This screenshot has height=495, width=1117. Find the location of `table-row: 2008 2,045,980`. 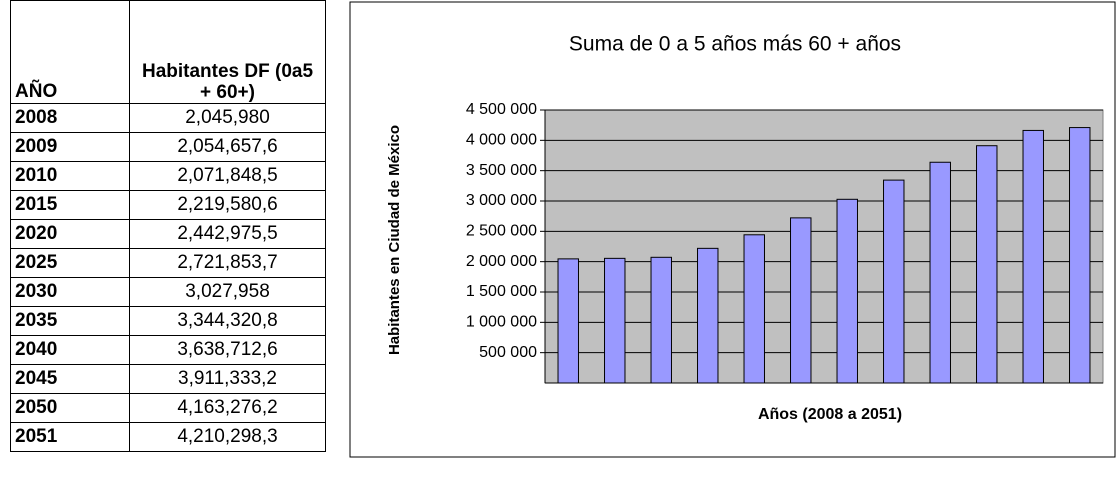

table-row: 2008 2,045,980 is located at coordinates (168, 118).